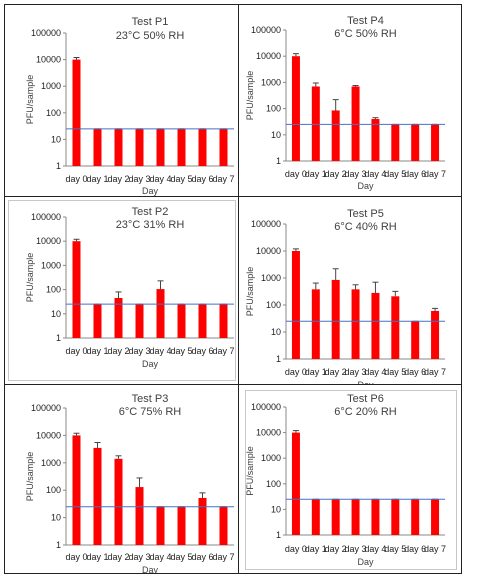 This screenshot has width=487, height=585. Describe the element at coordinates (365, 227) in the screenshot. I see `chart-subtitle: 6°C 40% RH` at that location.